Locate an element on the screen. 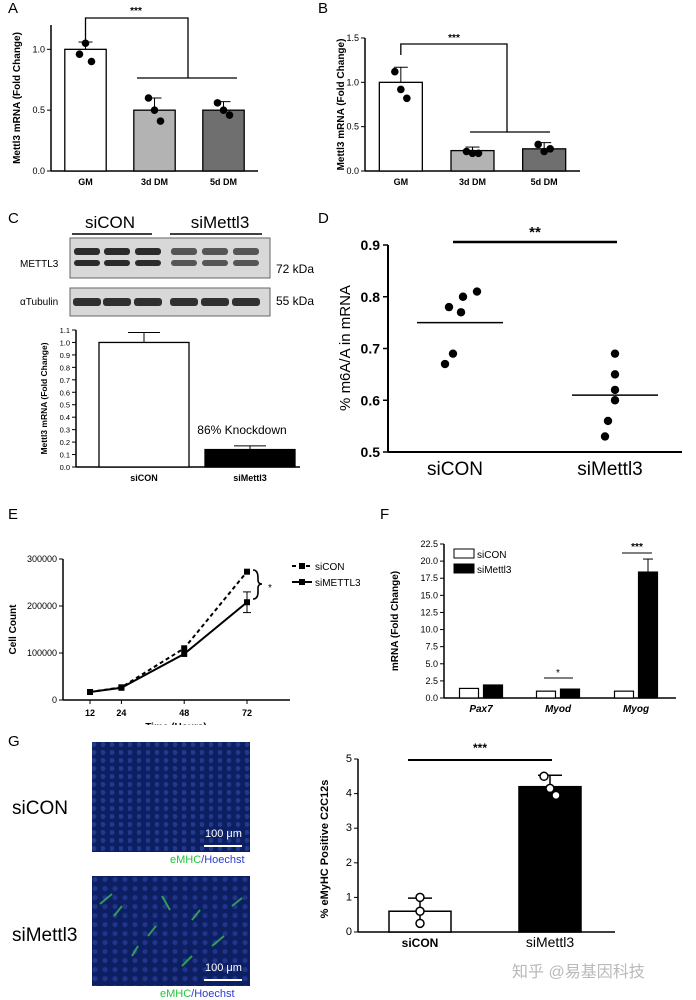 The image size is (696, 1000). x-tick-label: 72 is located at coordinates (247, 713).